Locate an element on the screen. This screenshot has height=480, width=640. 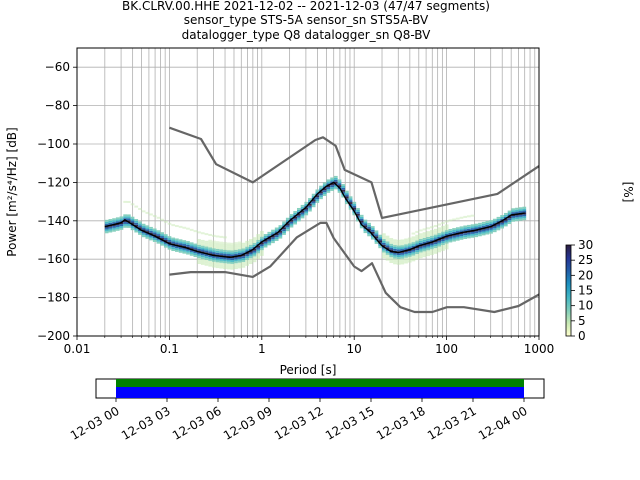
y-tick-label: −180 is located at coordinates (53, 298).